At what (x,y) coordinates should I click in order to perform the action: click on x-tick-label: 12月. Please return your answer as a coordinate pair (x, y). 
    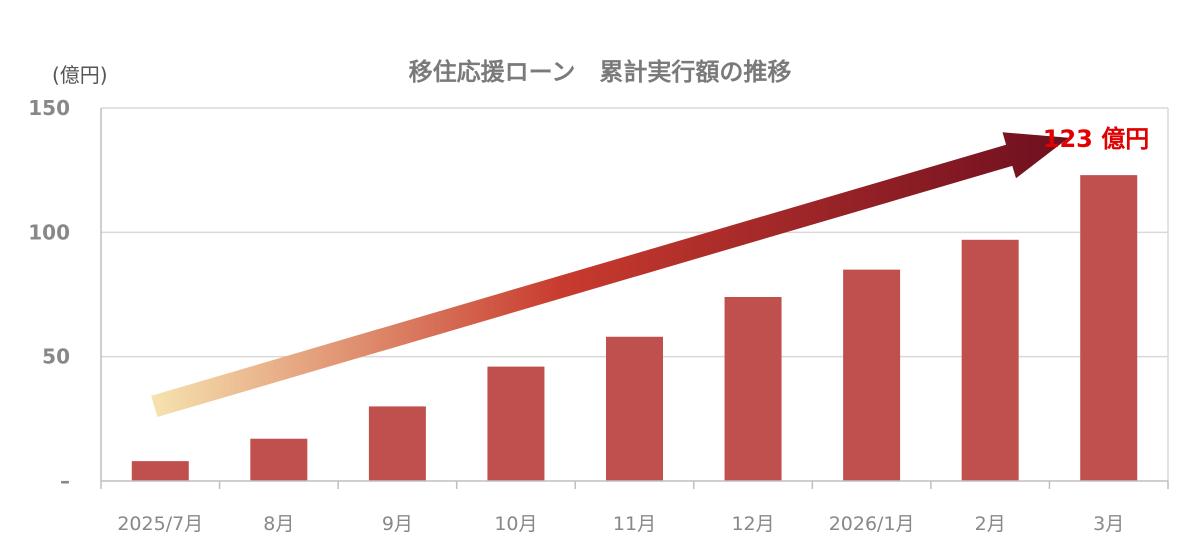
    Looking at the image, I should click on (752, 524).